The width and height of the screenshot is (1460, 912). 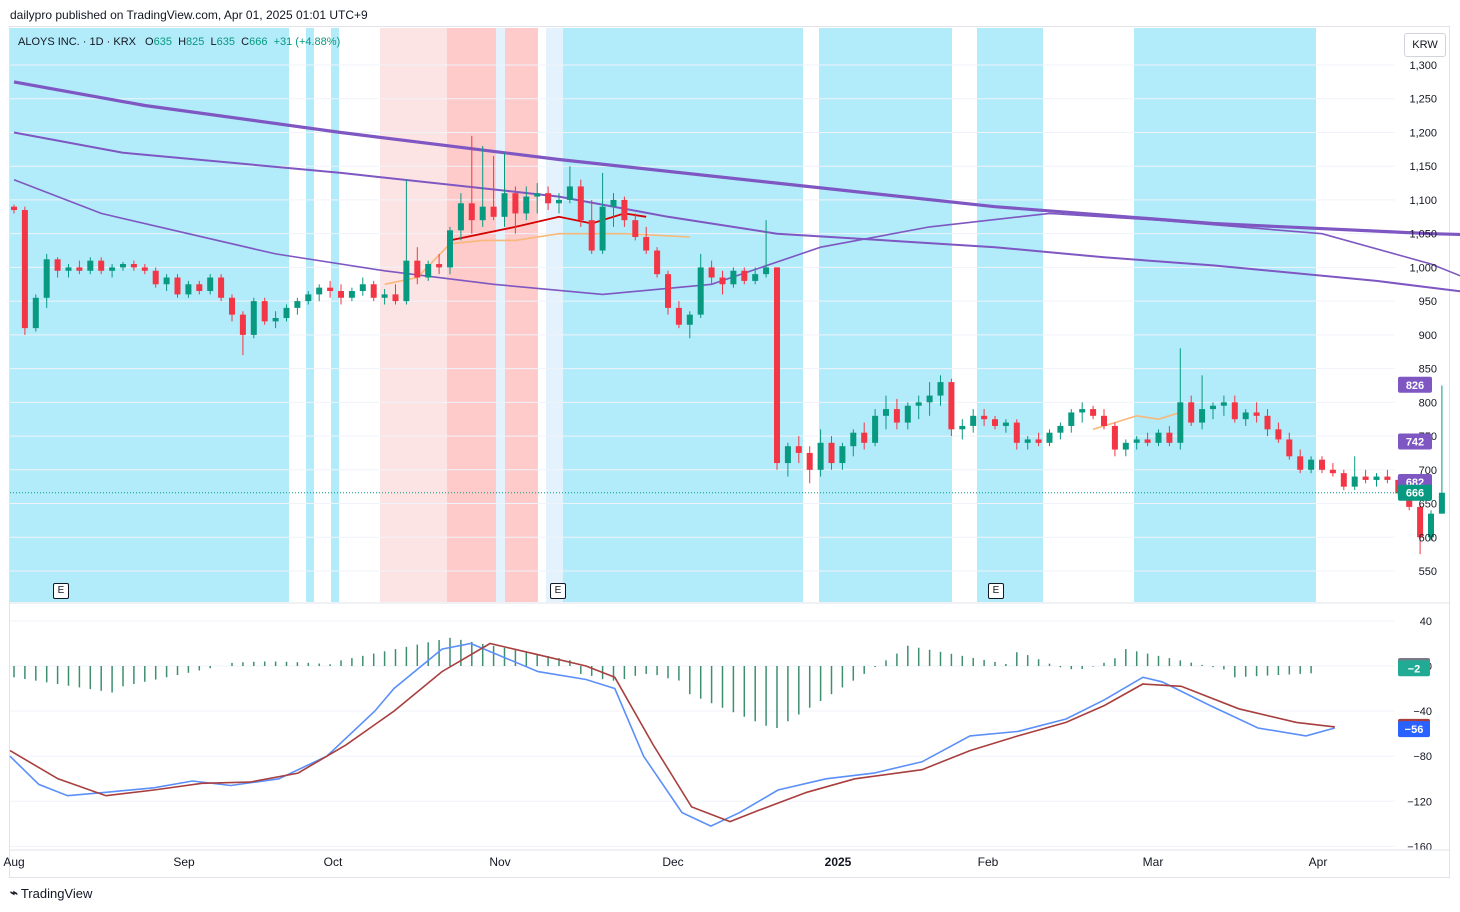 What do you see at coordinates (988, 862) in the screenshot?
I see `x-tick-label: Feb` at bounding box center [988, 862].